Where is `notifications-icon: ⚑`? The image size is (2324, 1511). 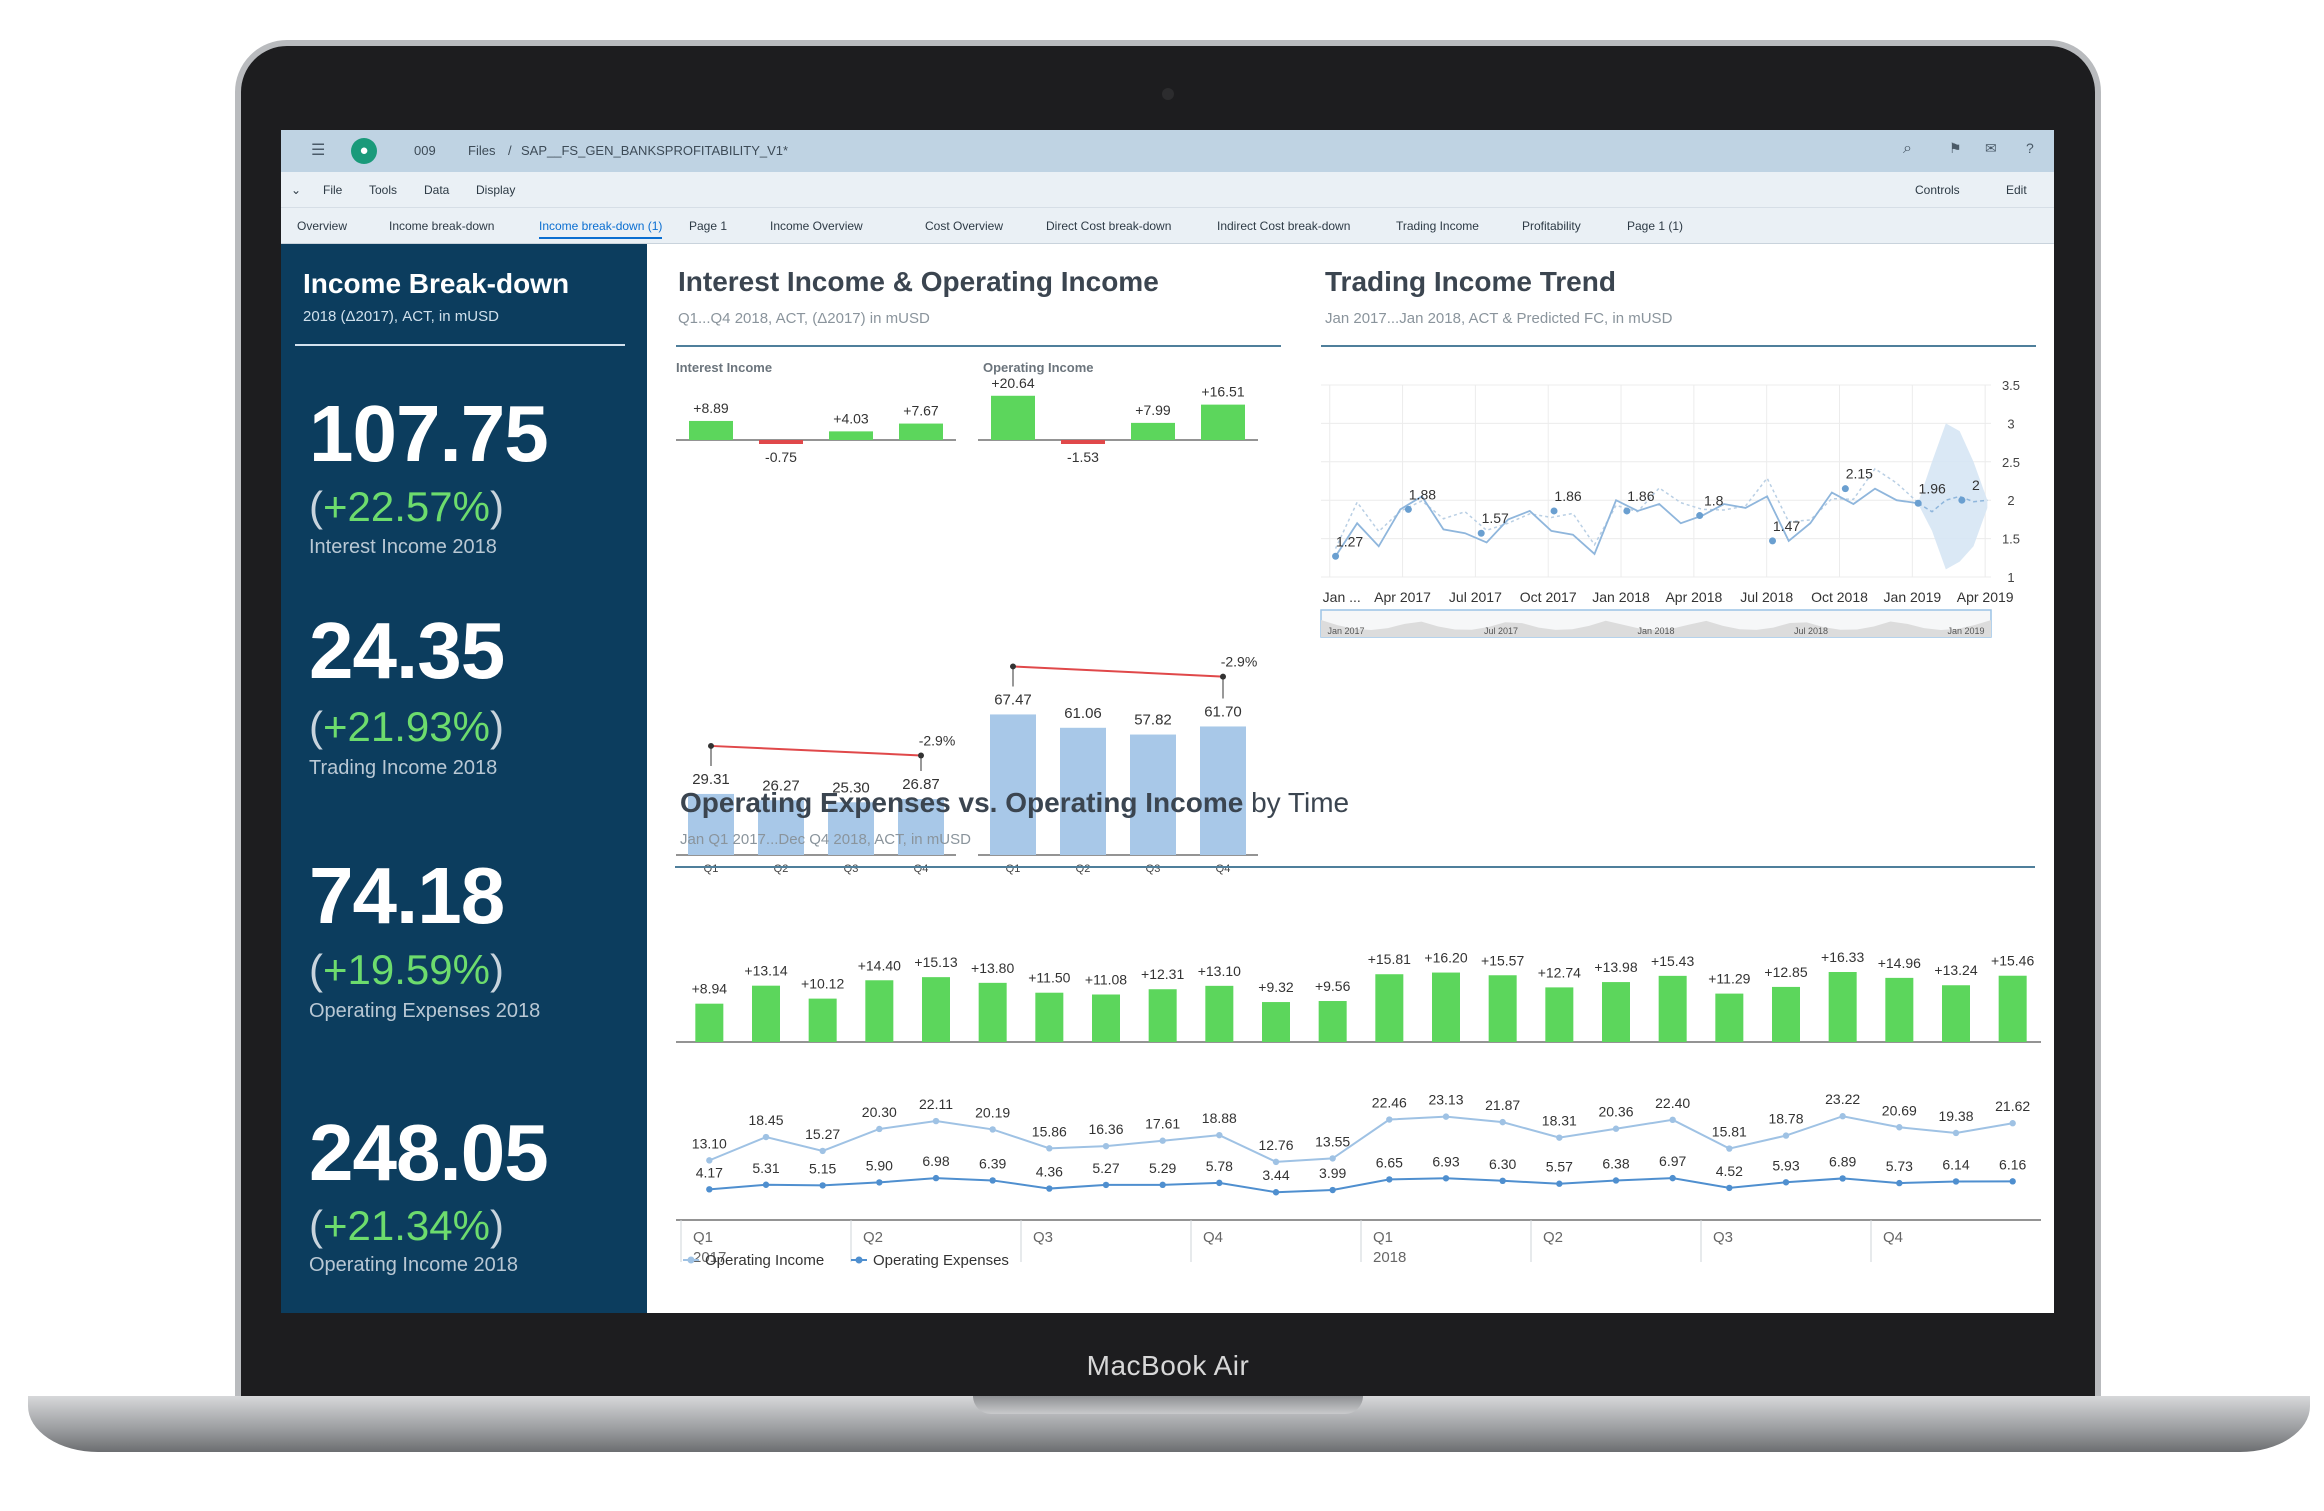
notifications-icon: ⚑ is located at coordinates (1955, 148).